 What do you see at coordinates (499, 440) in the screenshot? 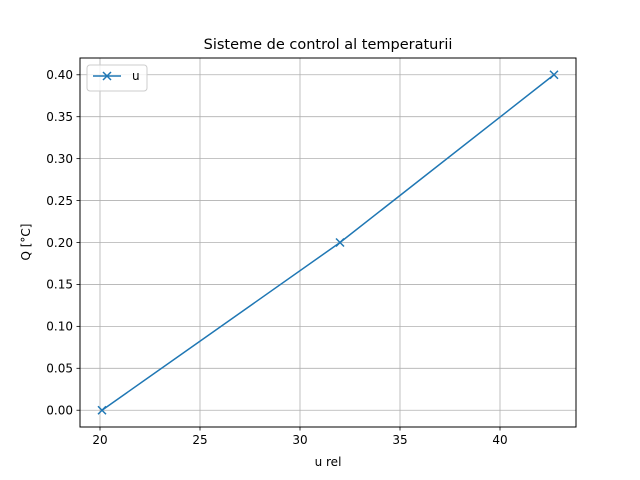
I see `x-tick-label: 40` at bounding box center [499, 440].